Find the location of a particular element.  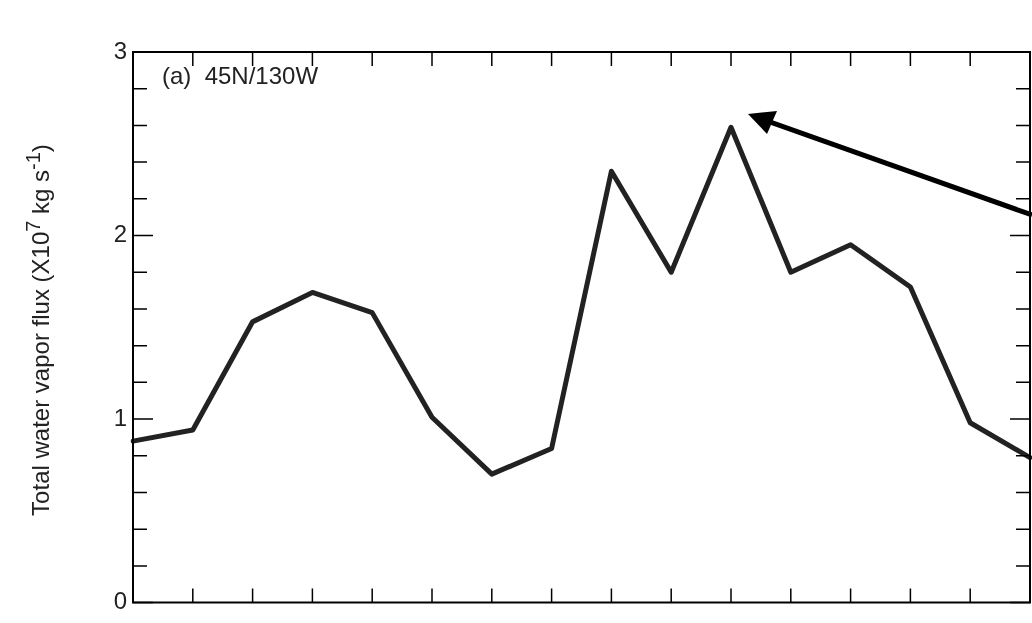

y-tick-label: 0 is located at coordinates (120, 601).